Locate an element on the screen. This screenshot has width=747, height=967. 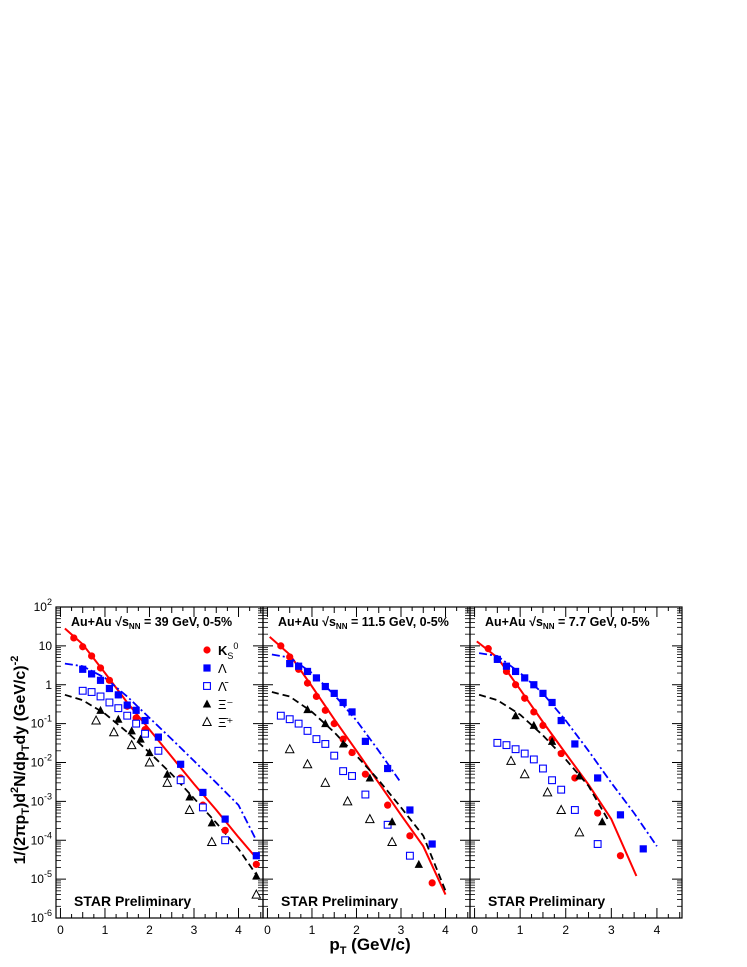
legend-label: Λ̄ is located at coordinates (223, 686).